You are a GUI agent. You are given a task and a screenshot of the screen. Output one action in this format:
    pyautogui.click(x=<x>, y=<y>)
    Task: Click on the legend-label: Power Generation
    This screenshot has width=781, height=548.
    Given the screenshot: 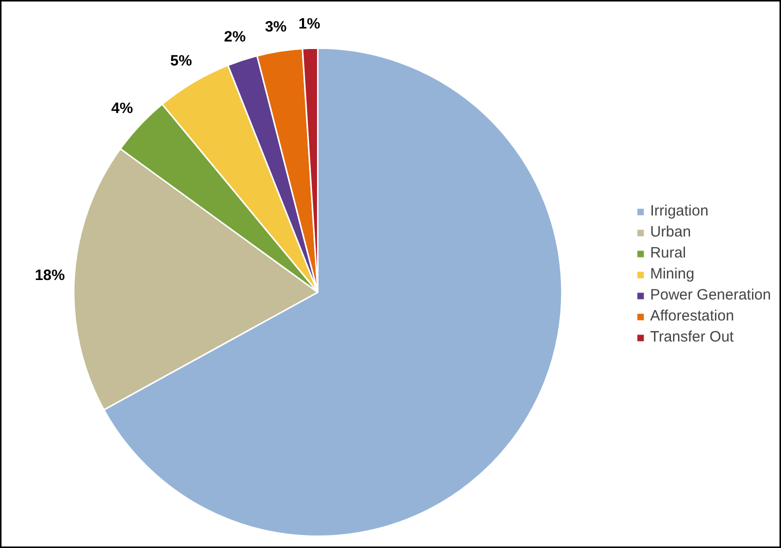 What is the action you would take?
    pyautogui.click(x=710, y=295)
    